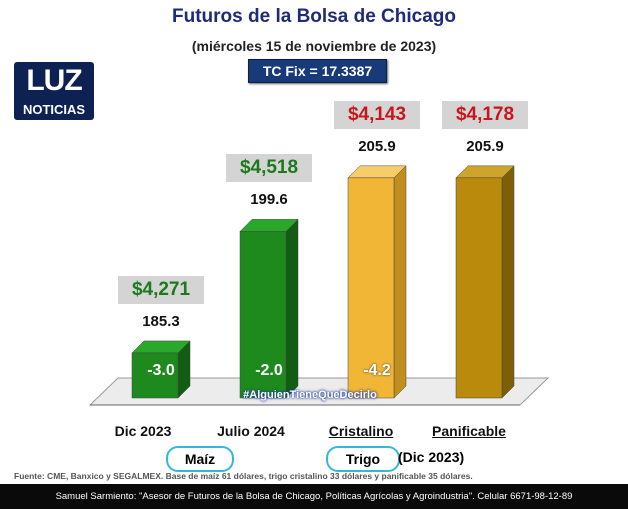 The height and width of the screenshot is (509, 628). Describe the element at coordinates (431, 457) in the screenshot. I see `group-label-trigo-extra: (Dic 2023)` at that location.